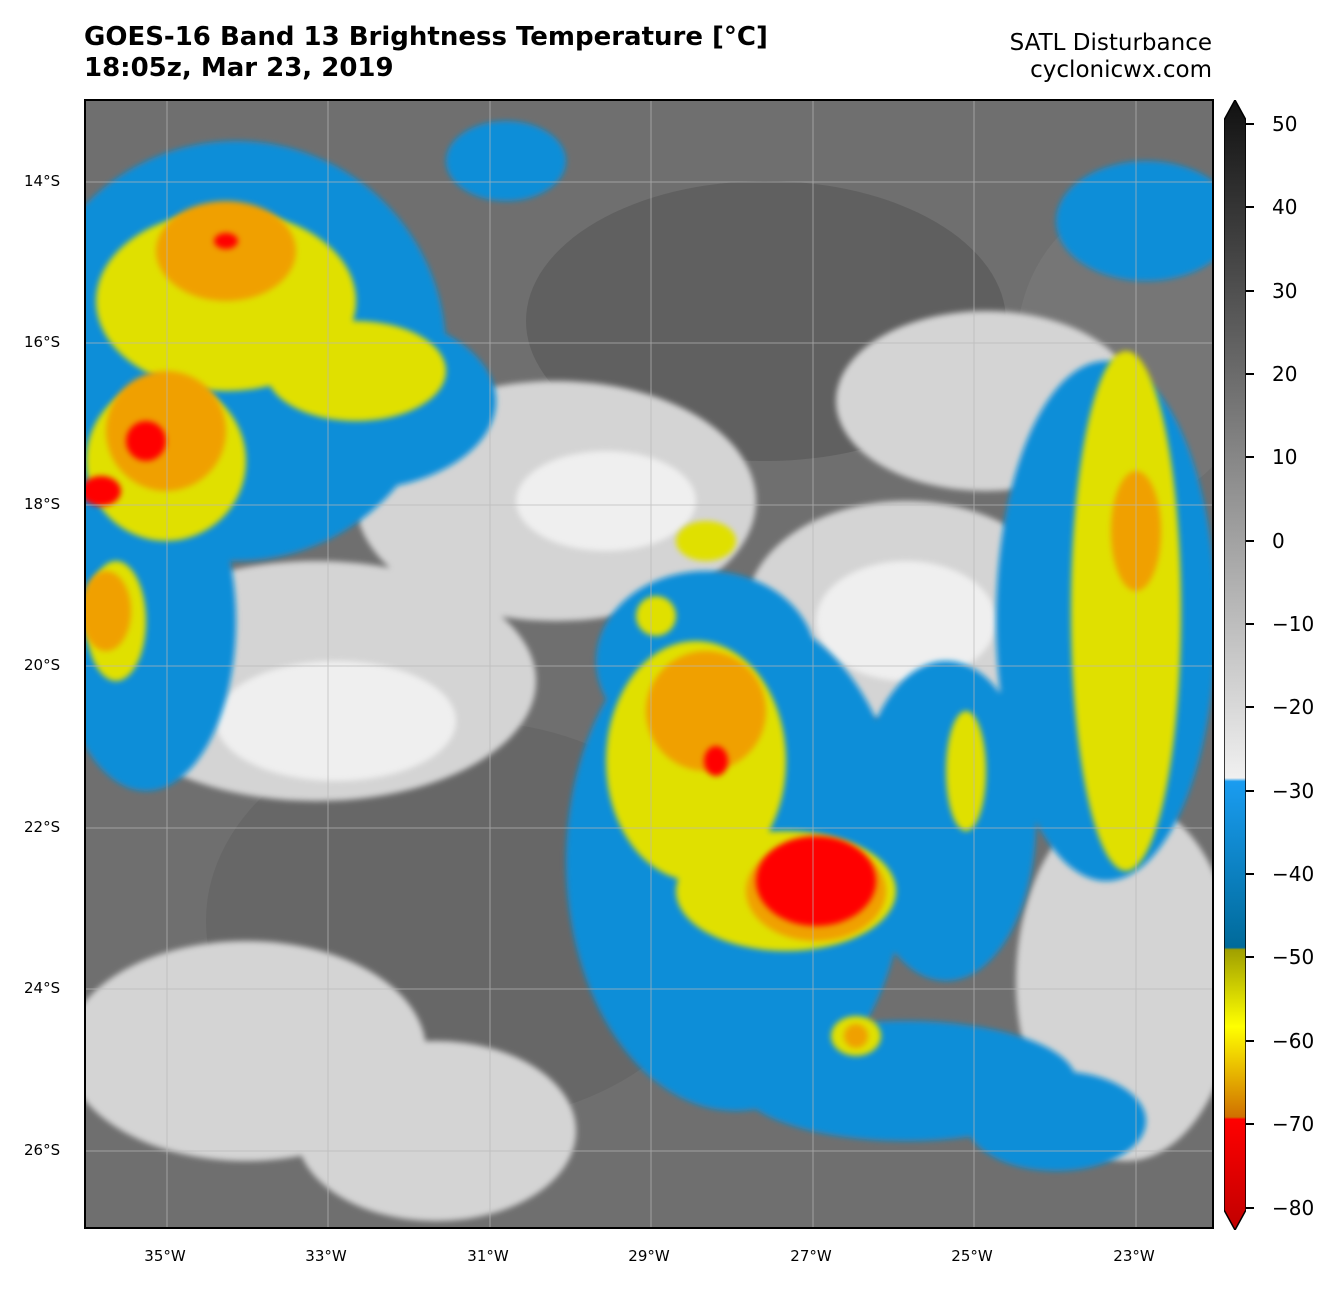  Describe the element at coordinates (326, 1256) in the screenshot. I see `lon-label-33w: 33°W` at that location.